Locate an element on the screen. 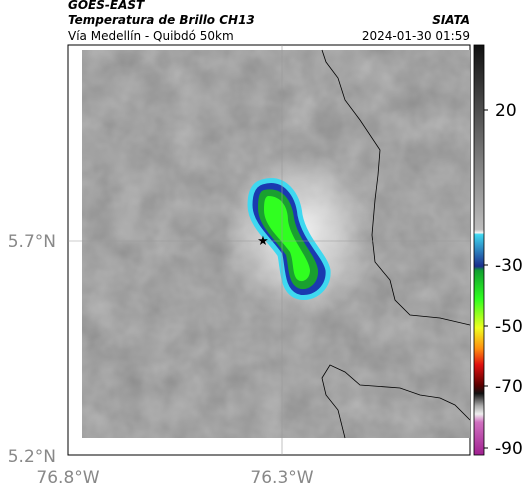 Image resolution: width=526 pixels, height=491 pixels. colorbar-label: 20 is located at coordinates (506, 111).